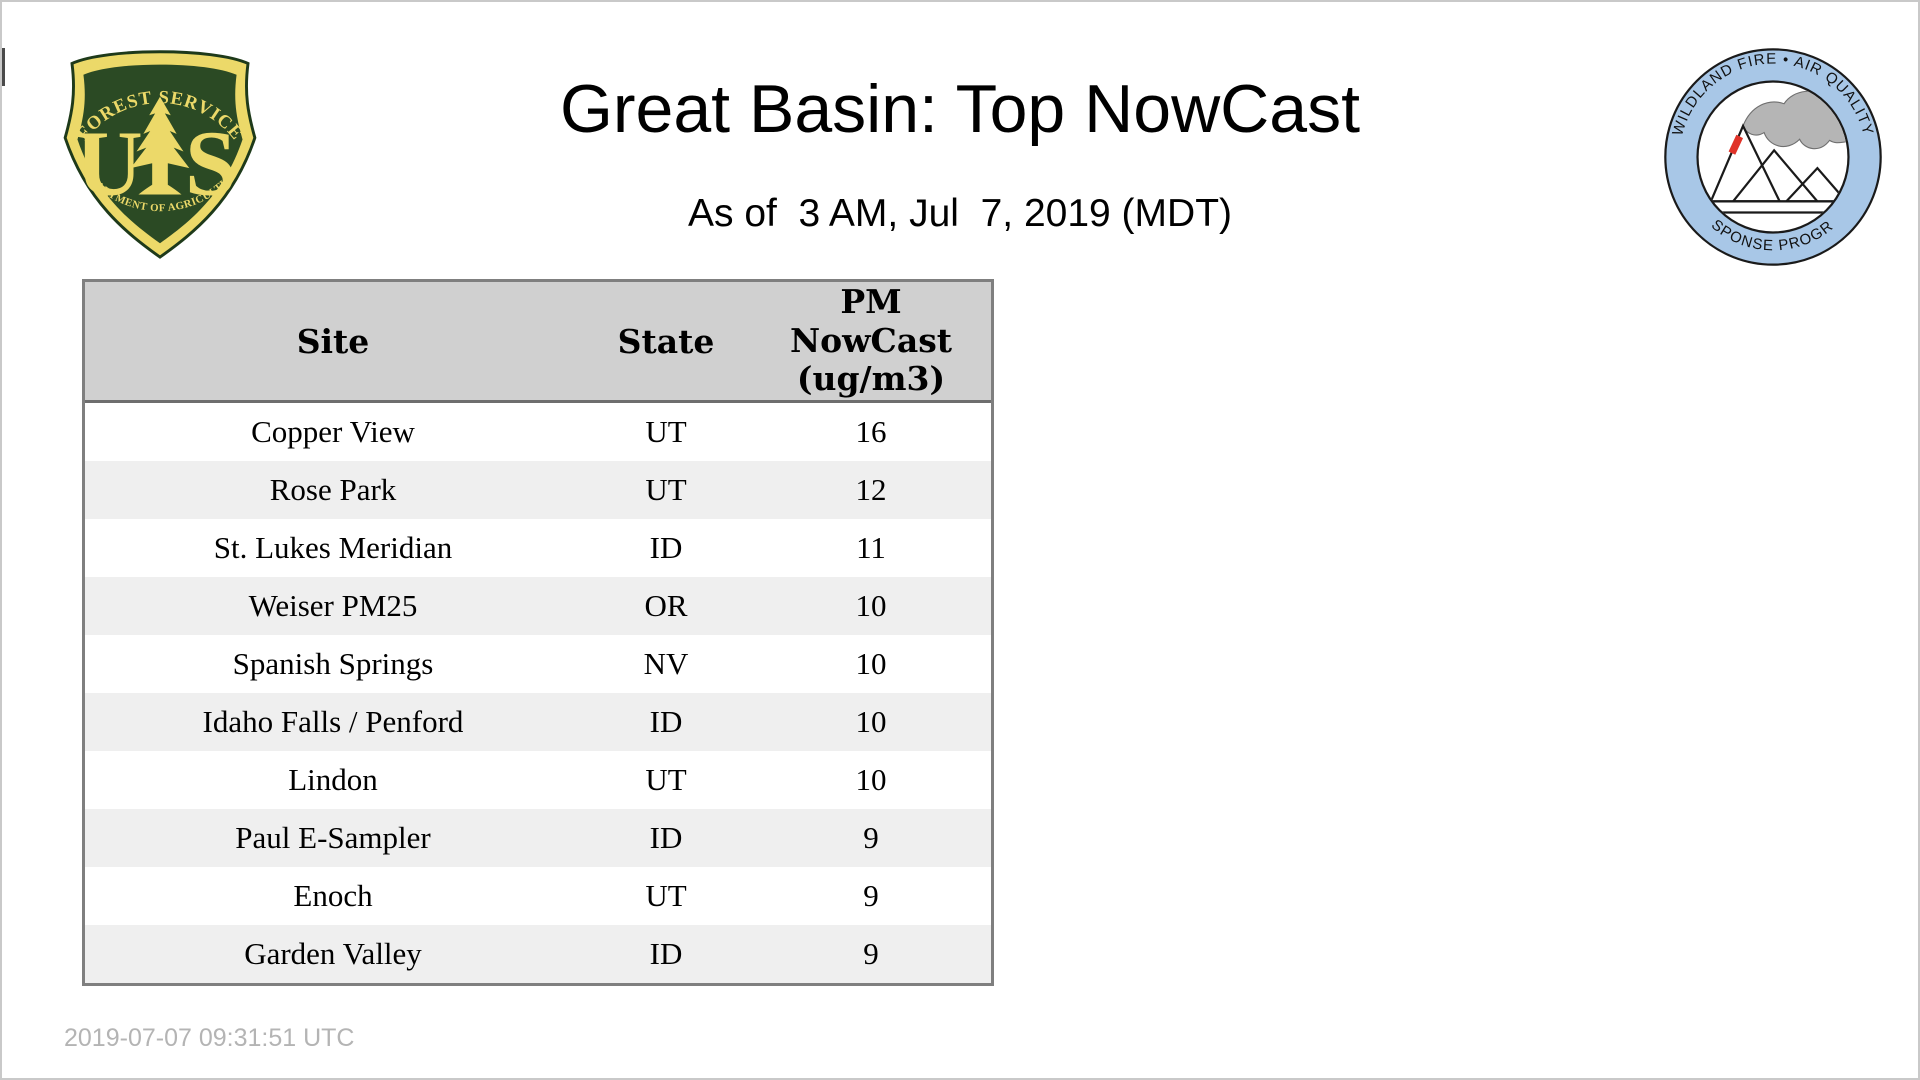 The height and width of the screenshot is (1080, 1920). I want to click on table-row: Enoch UT 9, so click(538, 896).